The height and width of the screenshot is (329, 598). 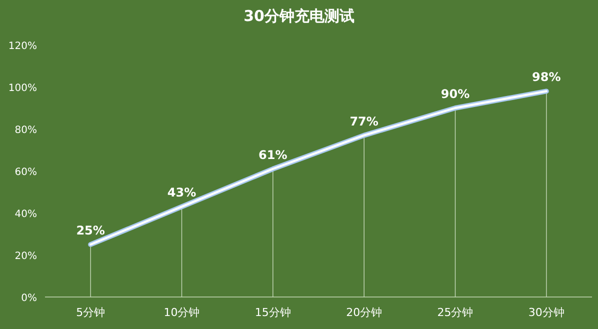 I want to click on data-label: 61%, so click(x=273, y=155).